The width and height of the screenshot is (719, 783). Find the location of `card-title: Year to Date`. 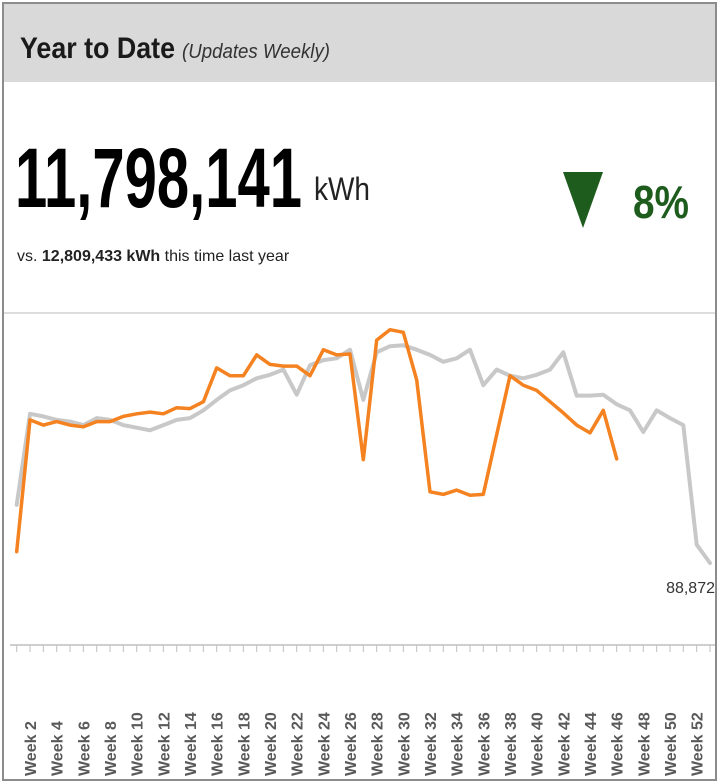

card-title: Year to Date is located at coordinates (97, 48).